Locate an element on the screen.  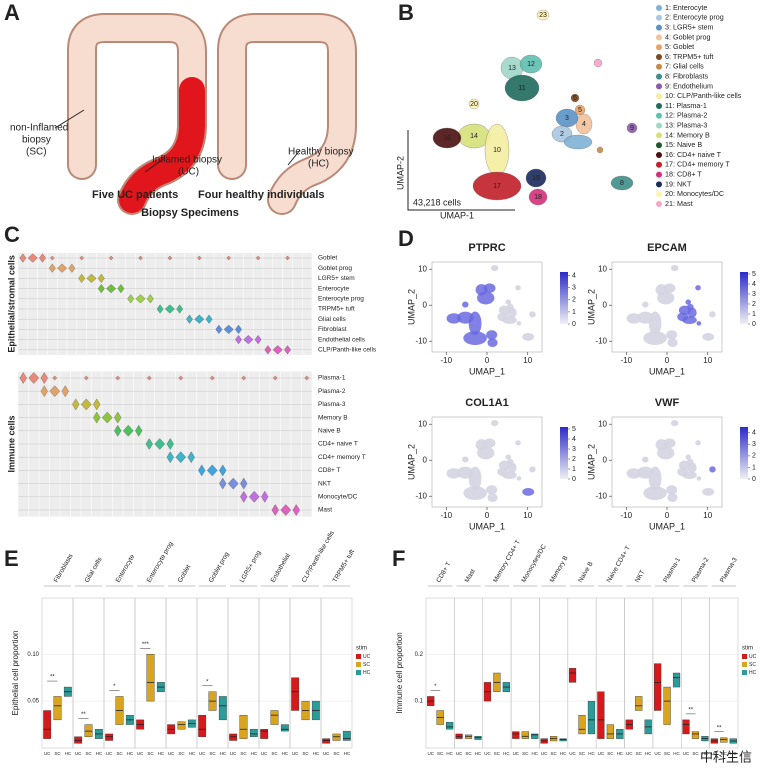
colorbar is located at coordinates (564, 298).